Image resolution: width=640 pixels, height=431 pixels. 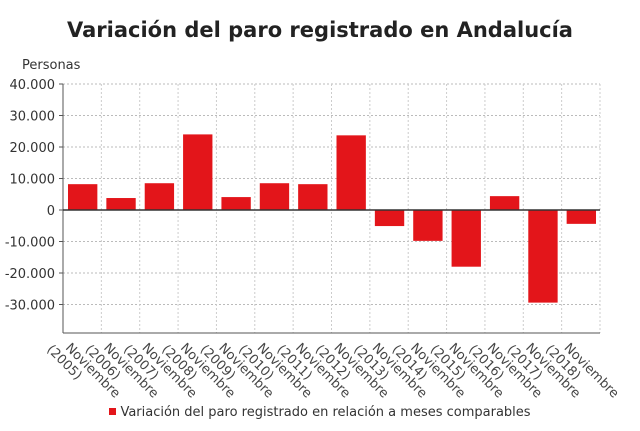 I want to click on y-tick-label: -30.000, so click(x=30, y=306).